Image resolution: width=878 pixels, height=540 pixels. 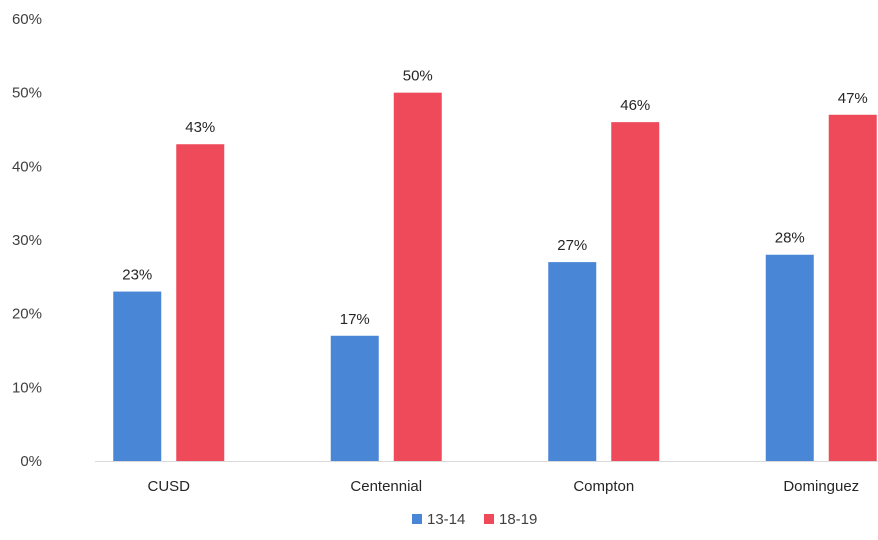 What do you see at coordinates (603, 486) in the screenshot?
I see `x-tick-label: Compton` at bounding box center [603, 486].